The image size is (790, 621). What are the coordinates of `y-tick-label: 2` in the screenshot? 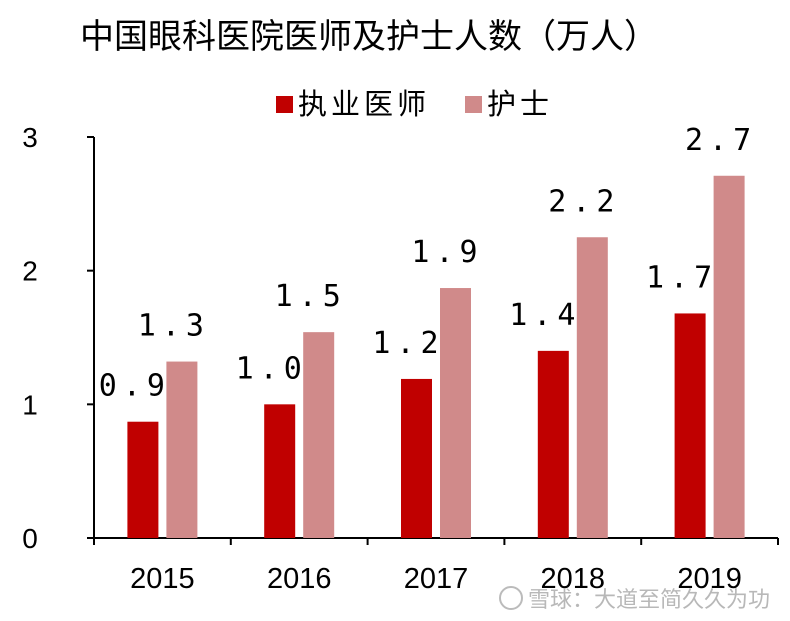 It's located at (30, 271).